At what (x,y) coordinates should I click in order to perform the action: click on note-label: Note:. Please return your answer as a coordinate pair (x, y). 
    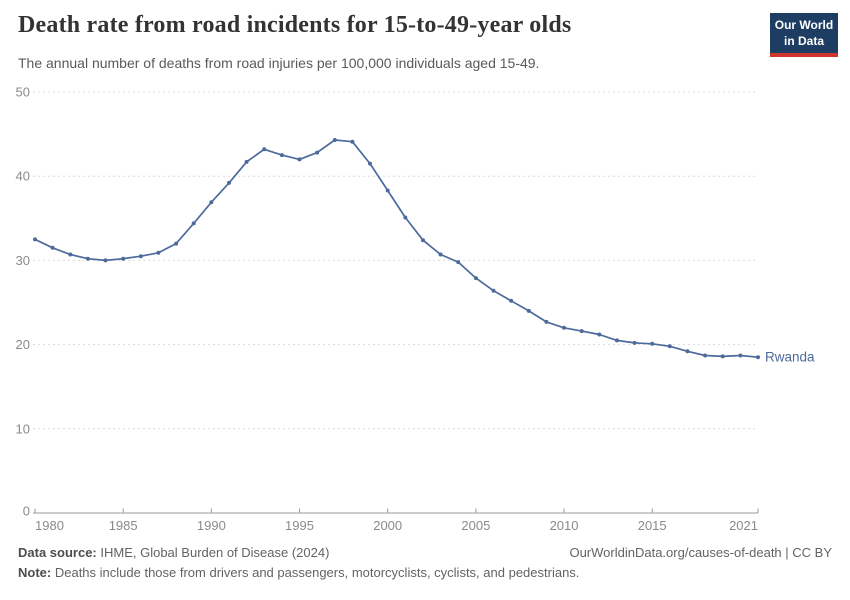
    Looking at the image, I should click on (35, 572).